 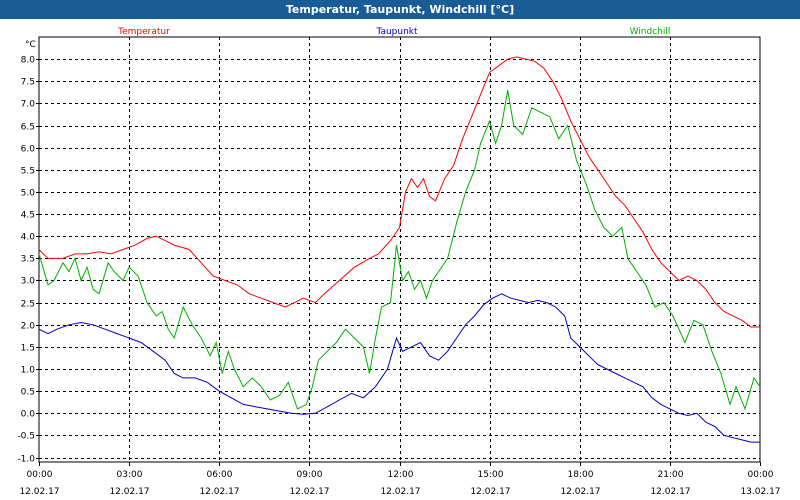 What do you see at coordinates (28, 128) in the screenshot?
I see `y-tick-label: 6.5` at bounding box center [28, 128].